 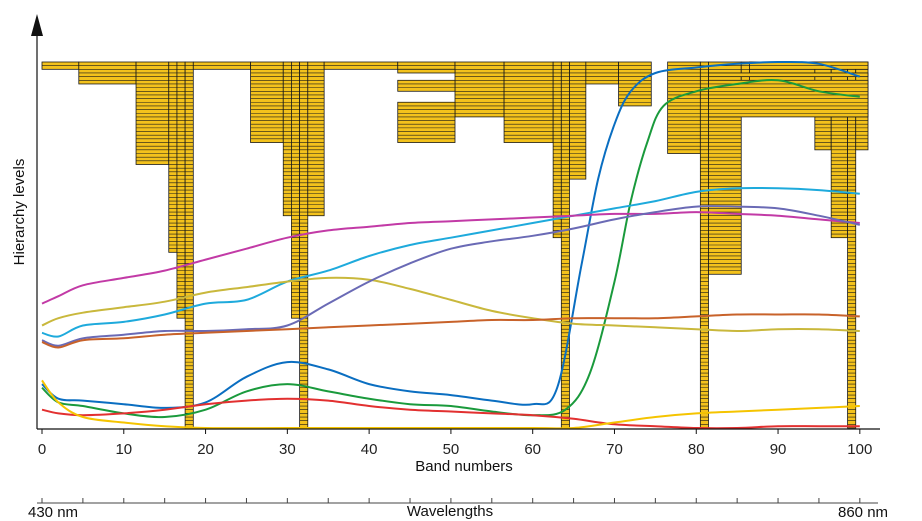 I want to click on x-tick-label-80: 80, so click(x=696, y=449).